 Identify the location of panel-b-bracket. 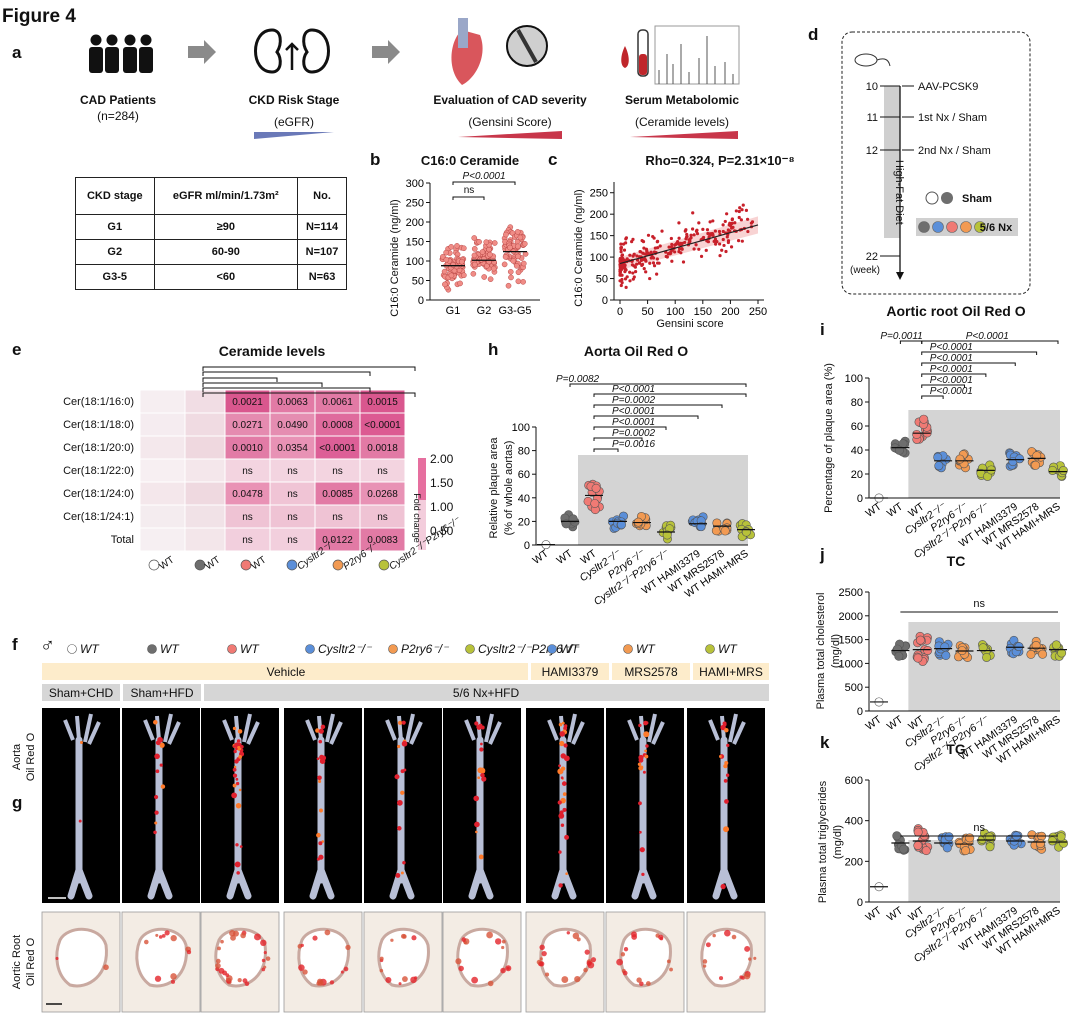
(484, 183).